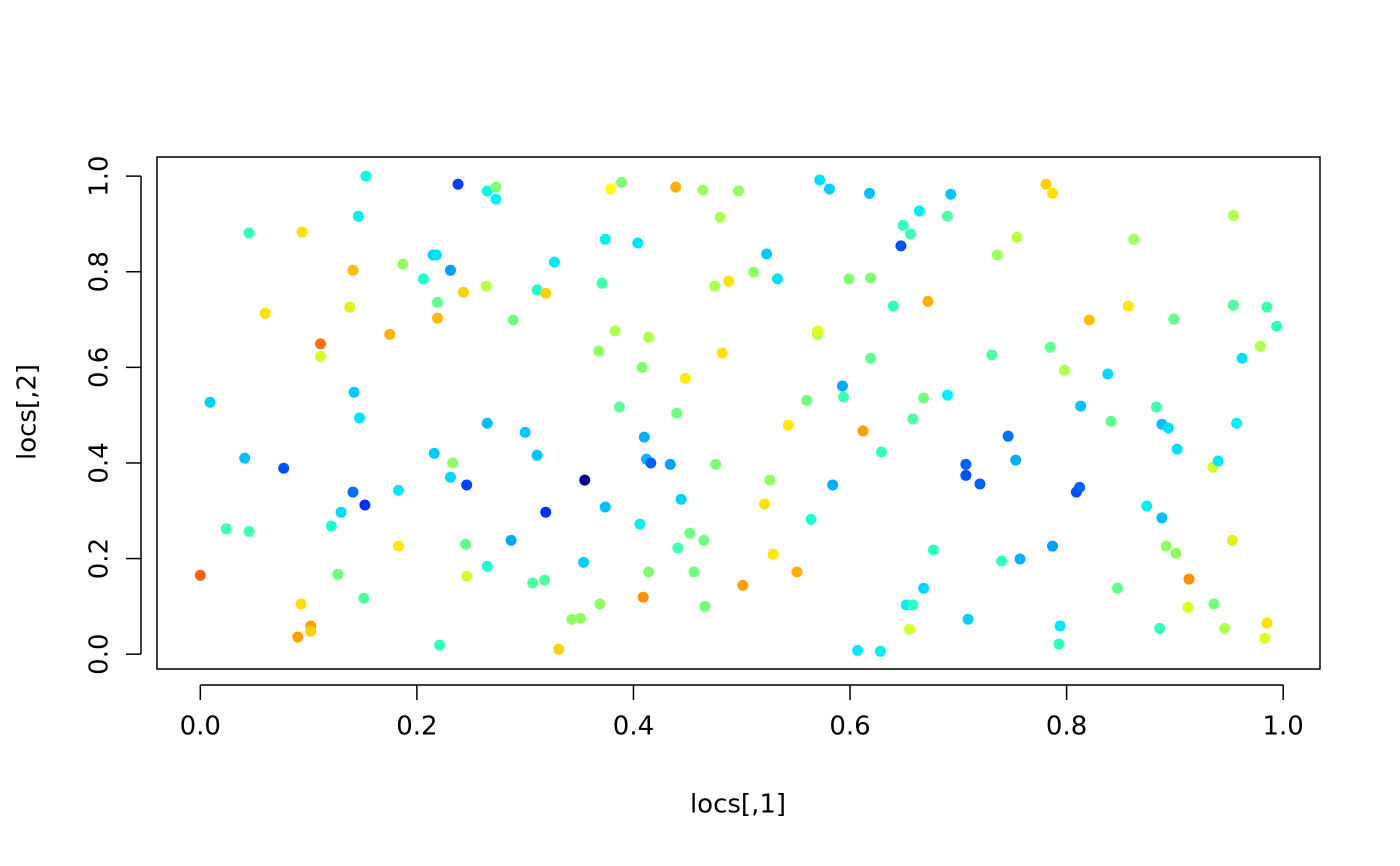 This screenshot has width=1400, height=866. Describe the element at coordinates (28, 412) in the screenshot. I see `y-axis-label: locs[,2]` at that location.